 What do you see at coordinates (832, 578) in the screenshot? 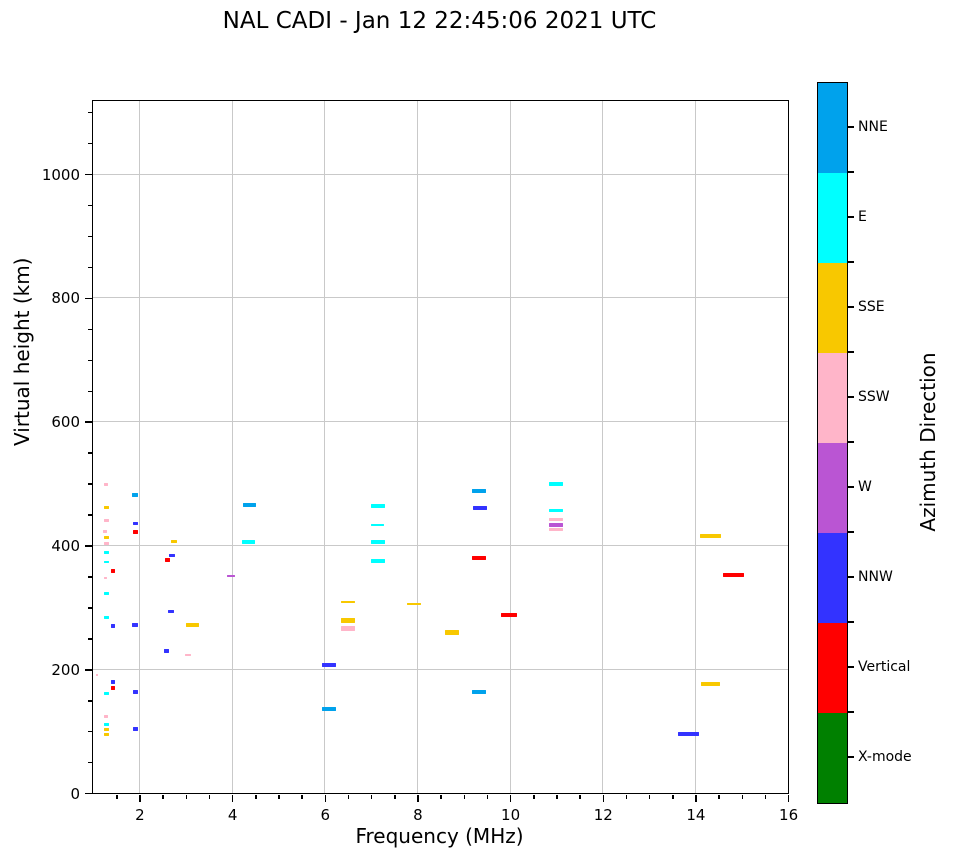
I see `colorbar-segment-nnw` at bounding box center [832, 578].